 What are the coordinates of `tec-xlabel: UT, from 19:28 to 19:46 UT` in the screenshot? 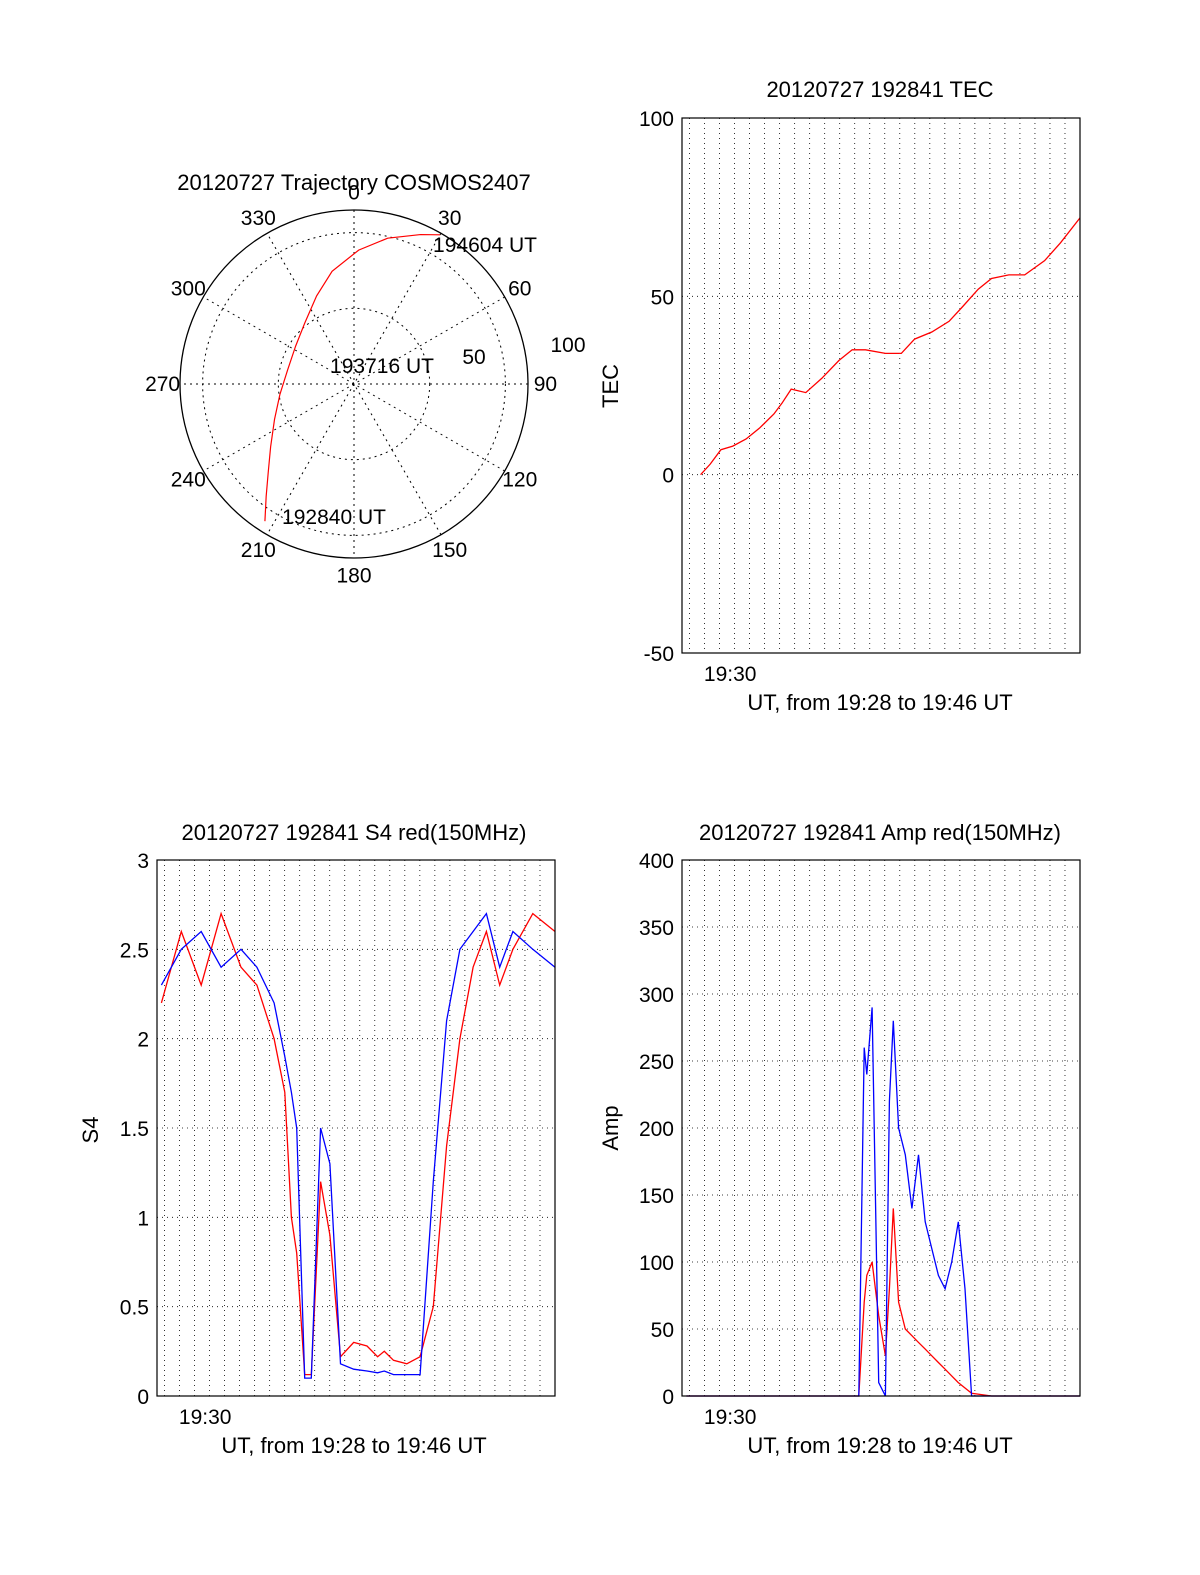 It's located at (879, 702).